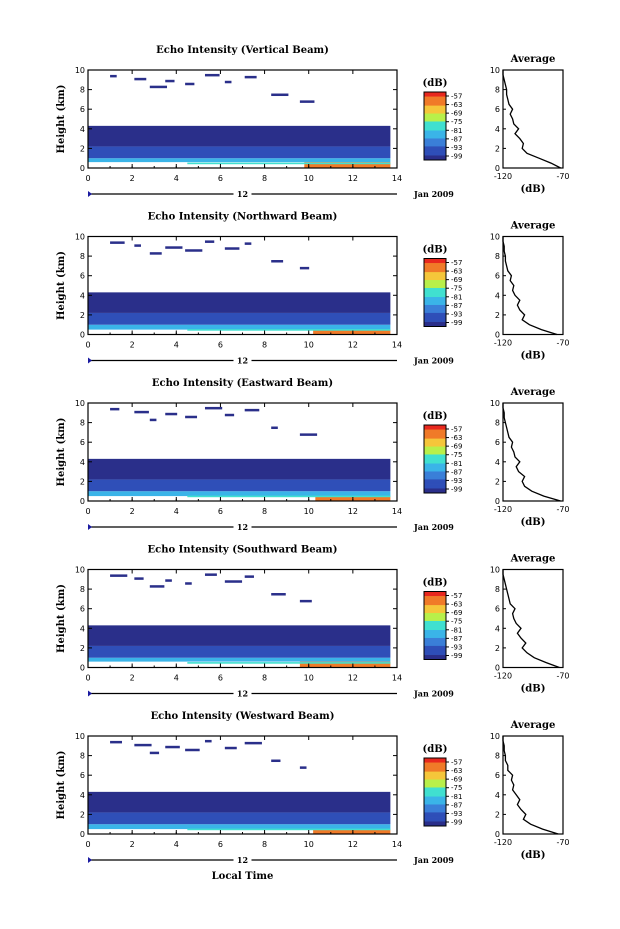  Describe the element at coordinates (353, 178) in the screenshot. I see `x-tick-label: 12` at that location.